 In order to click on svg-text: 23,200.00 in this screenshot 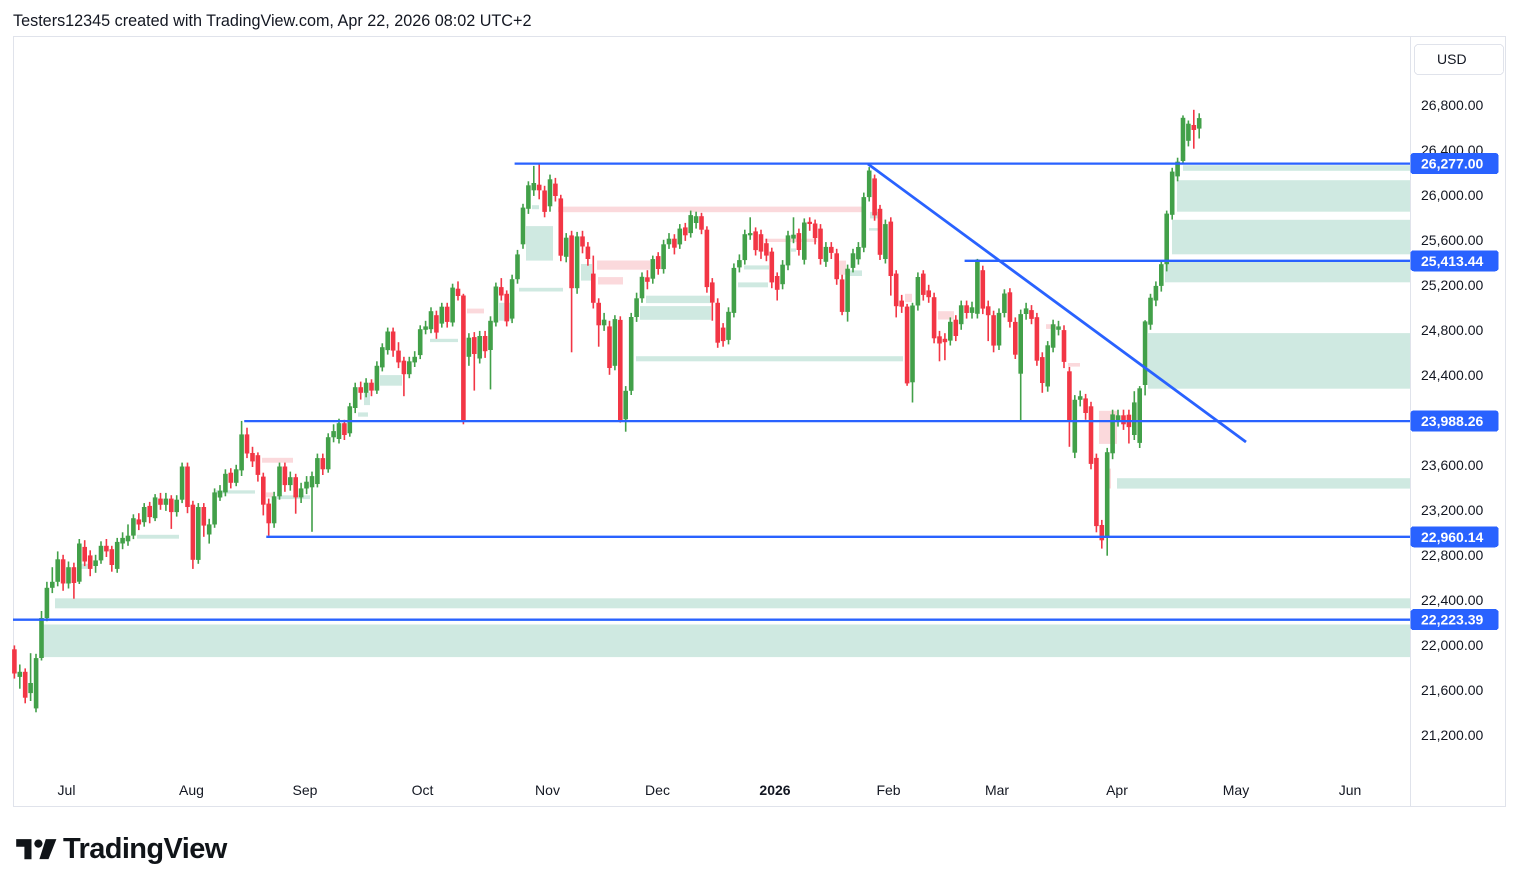, I will do `click(1452, 510)`.